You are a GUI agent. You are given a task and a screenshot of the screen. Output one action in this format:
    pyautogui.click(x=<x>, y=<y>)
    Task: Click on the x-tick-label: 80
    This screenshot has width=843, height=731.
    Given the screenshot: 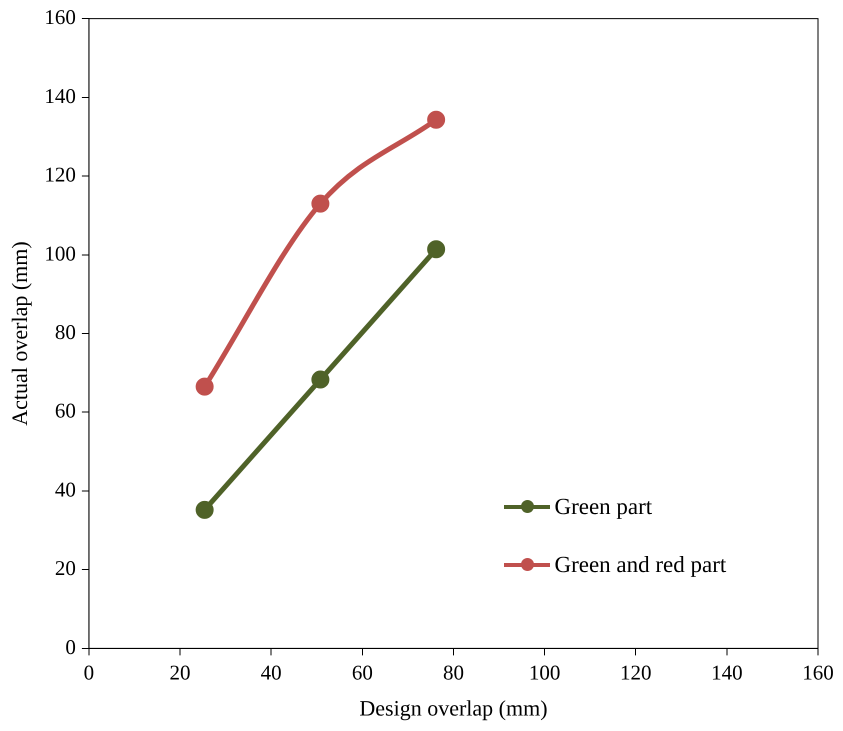 What is the action you would take?
    pyautogui.click(x=453, y=672)
    